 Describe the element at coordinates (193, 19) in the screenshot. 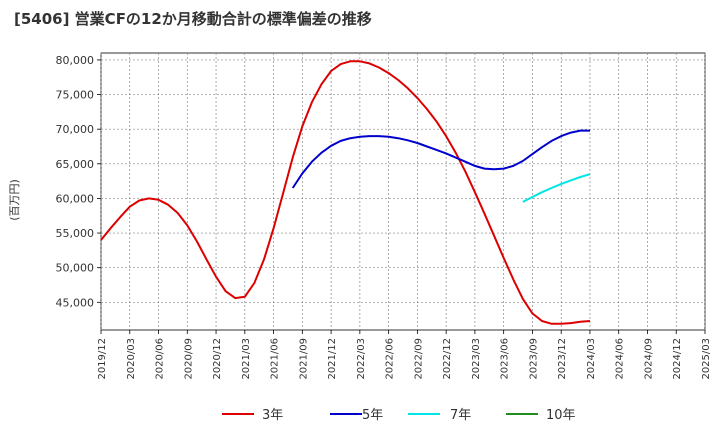

I see `chart-title: [5406] 営業CFの12か月移動合計の標準偏差の推移` at that location.